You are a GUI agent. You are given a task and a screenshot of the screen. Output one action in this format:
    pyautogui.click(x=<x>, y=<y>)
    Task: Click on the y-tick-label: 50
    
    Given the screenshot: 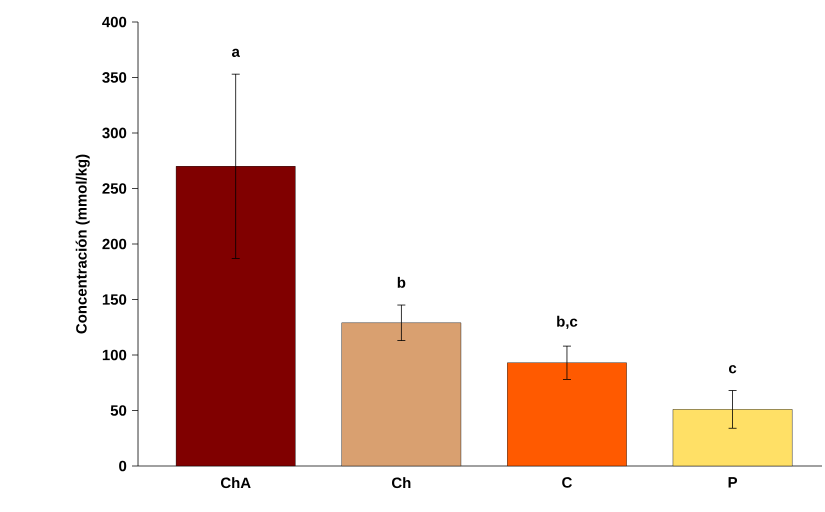 What is the action you would take?
    pyautogui.click(x=118, y=410)
    